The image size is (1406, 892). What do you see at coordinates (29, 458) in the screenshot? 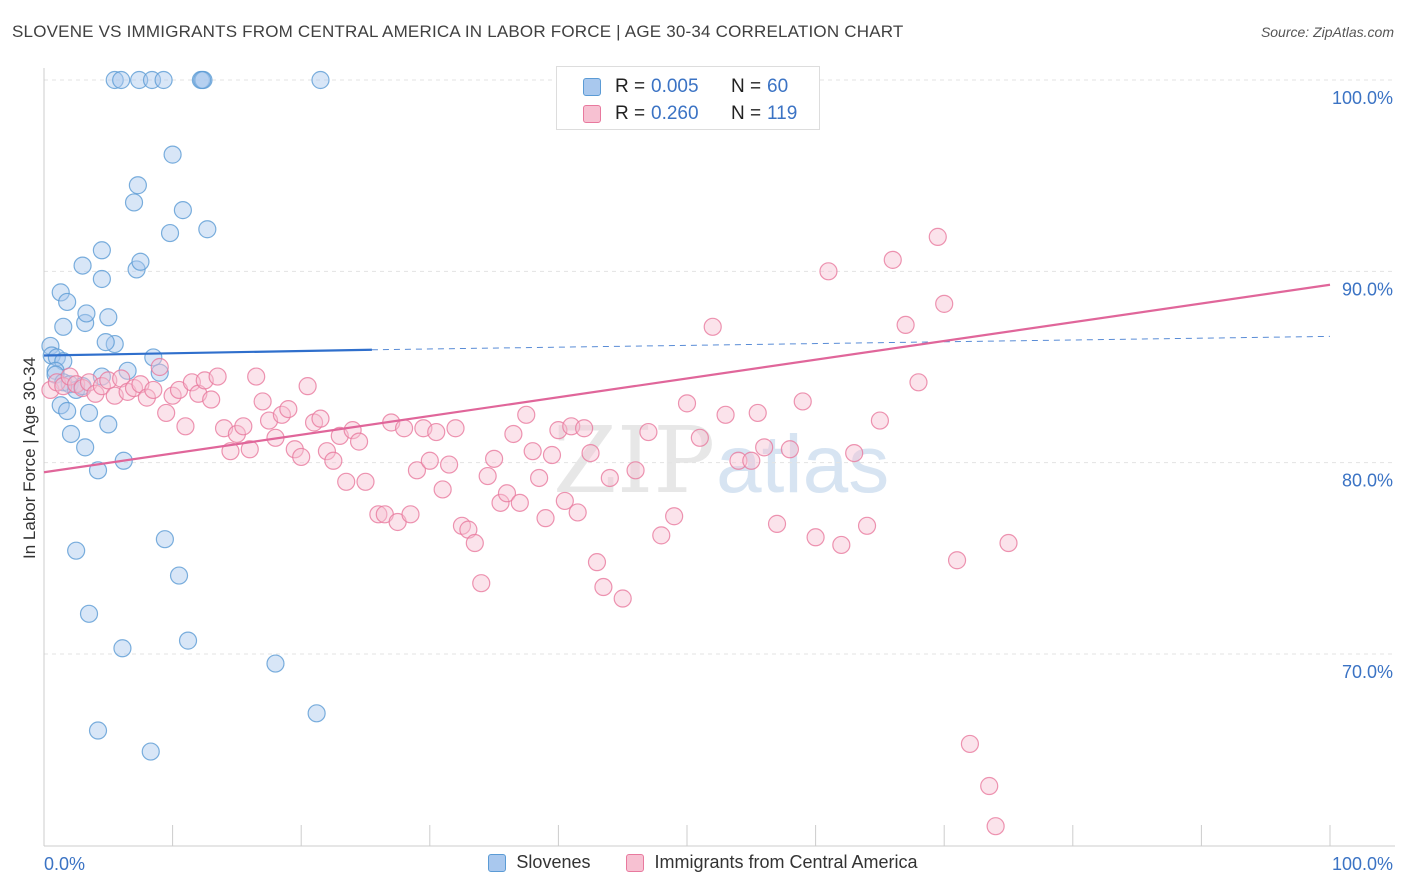
I see `y-axis-label: In Labor Force | Age 30-34` at bounding box center [29, 458].